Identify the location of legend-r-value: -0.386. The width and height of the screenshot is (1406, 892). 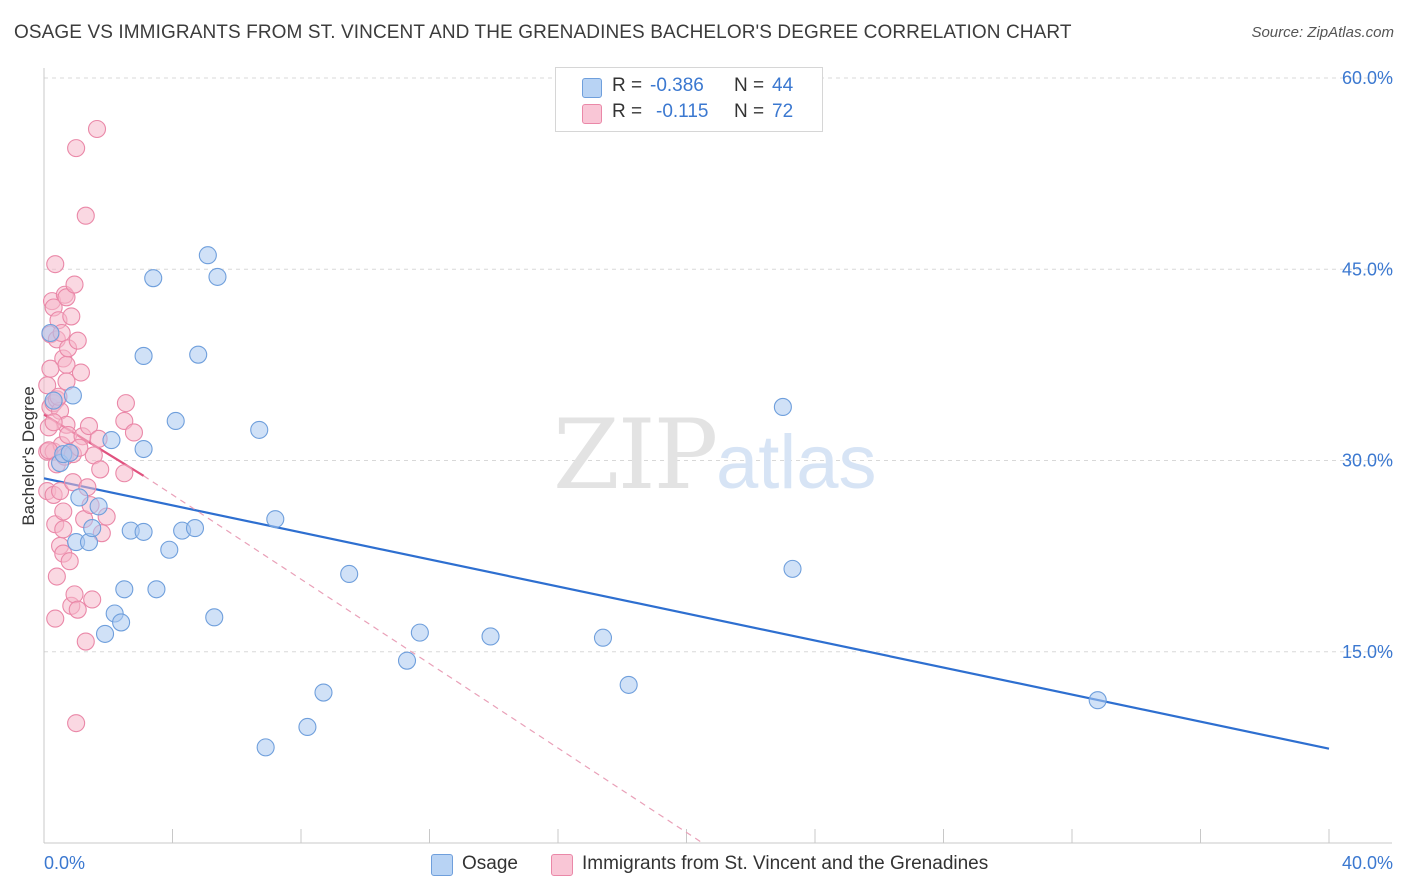
(677, 85).